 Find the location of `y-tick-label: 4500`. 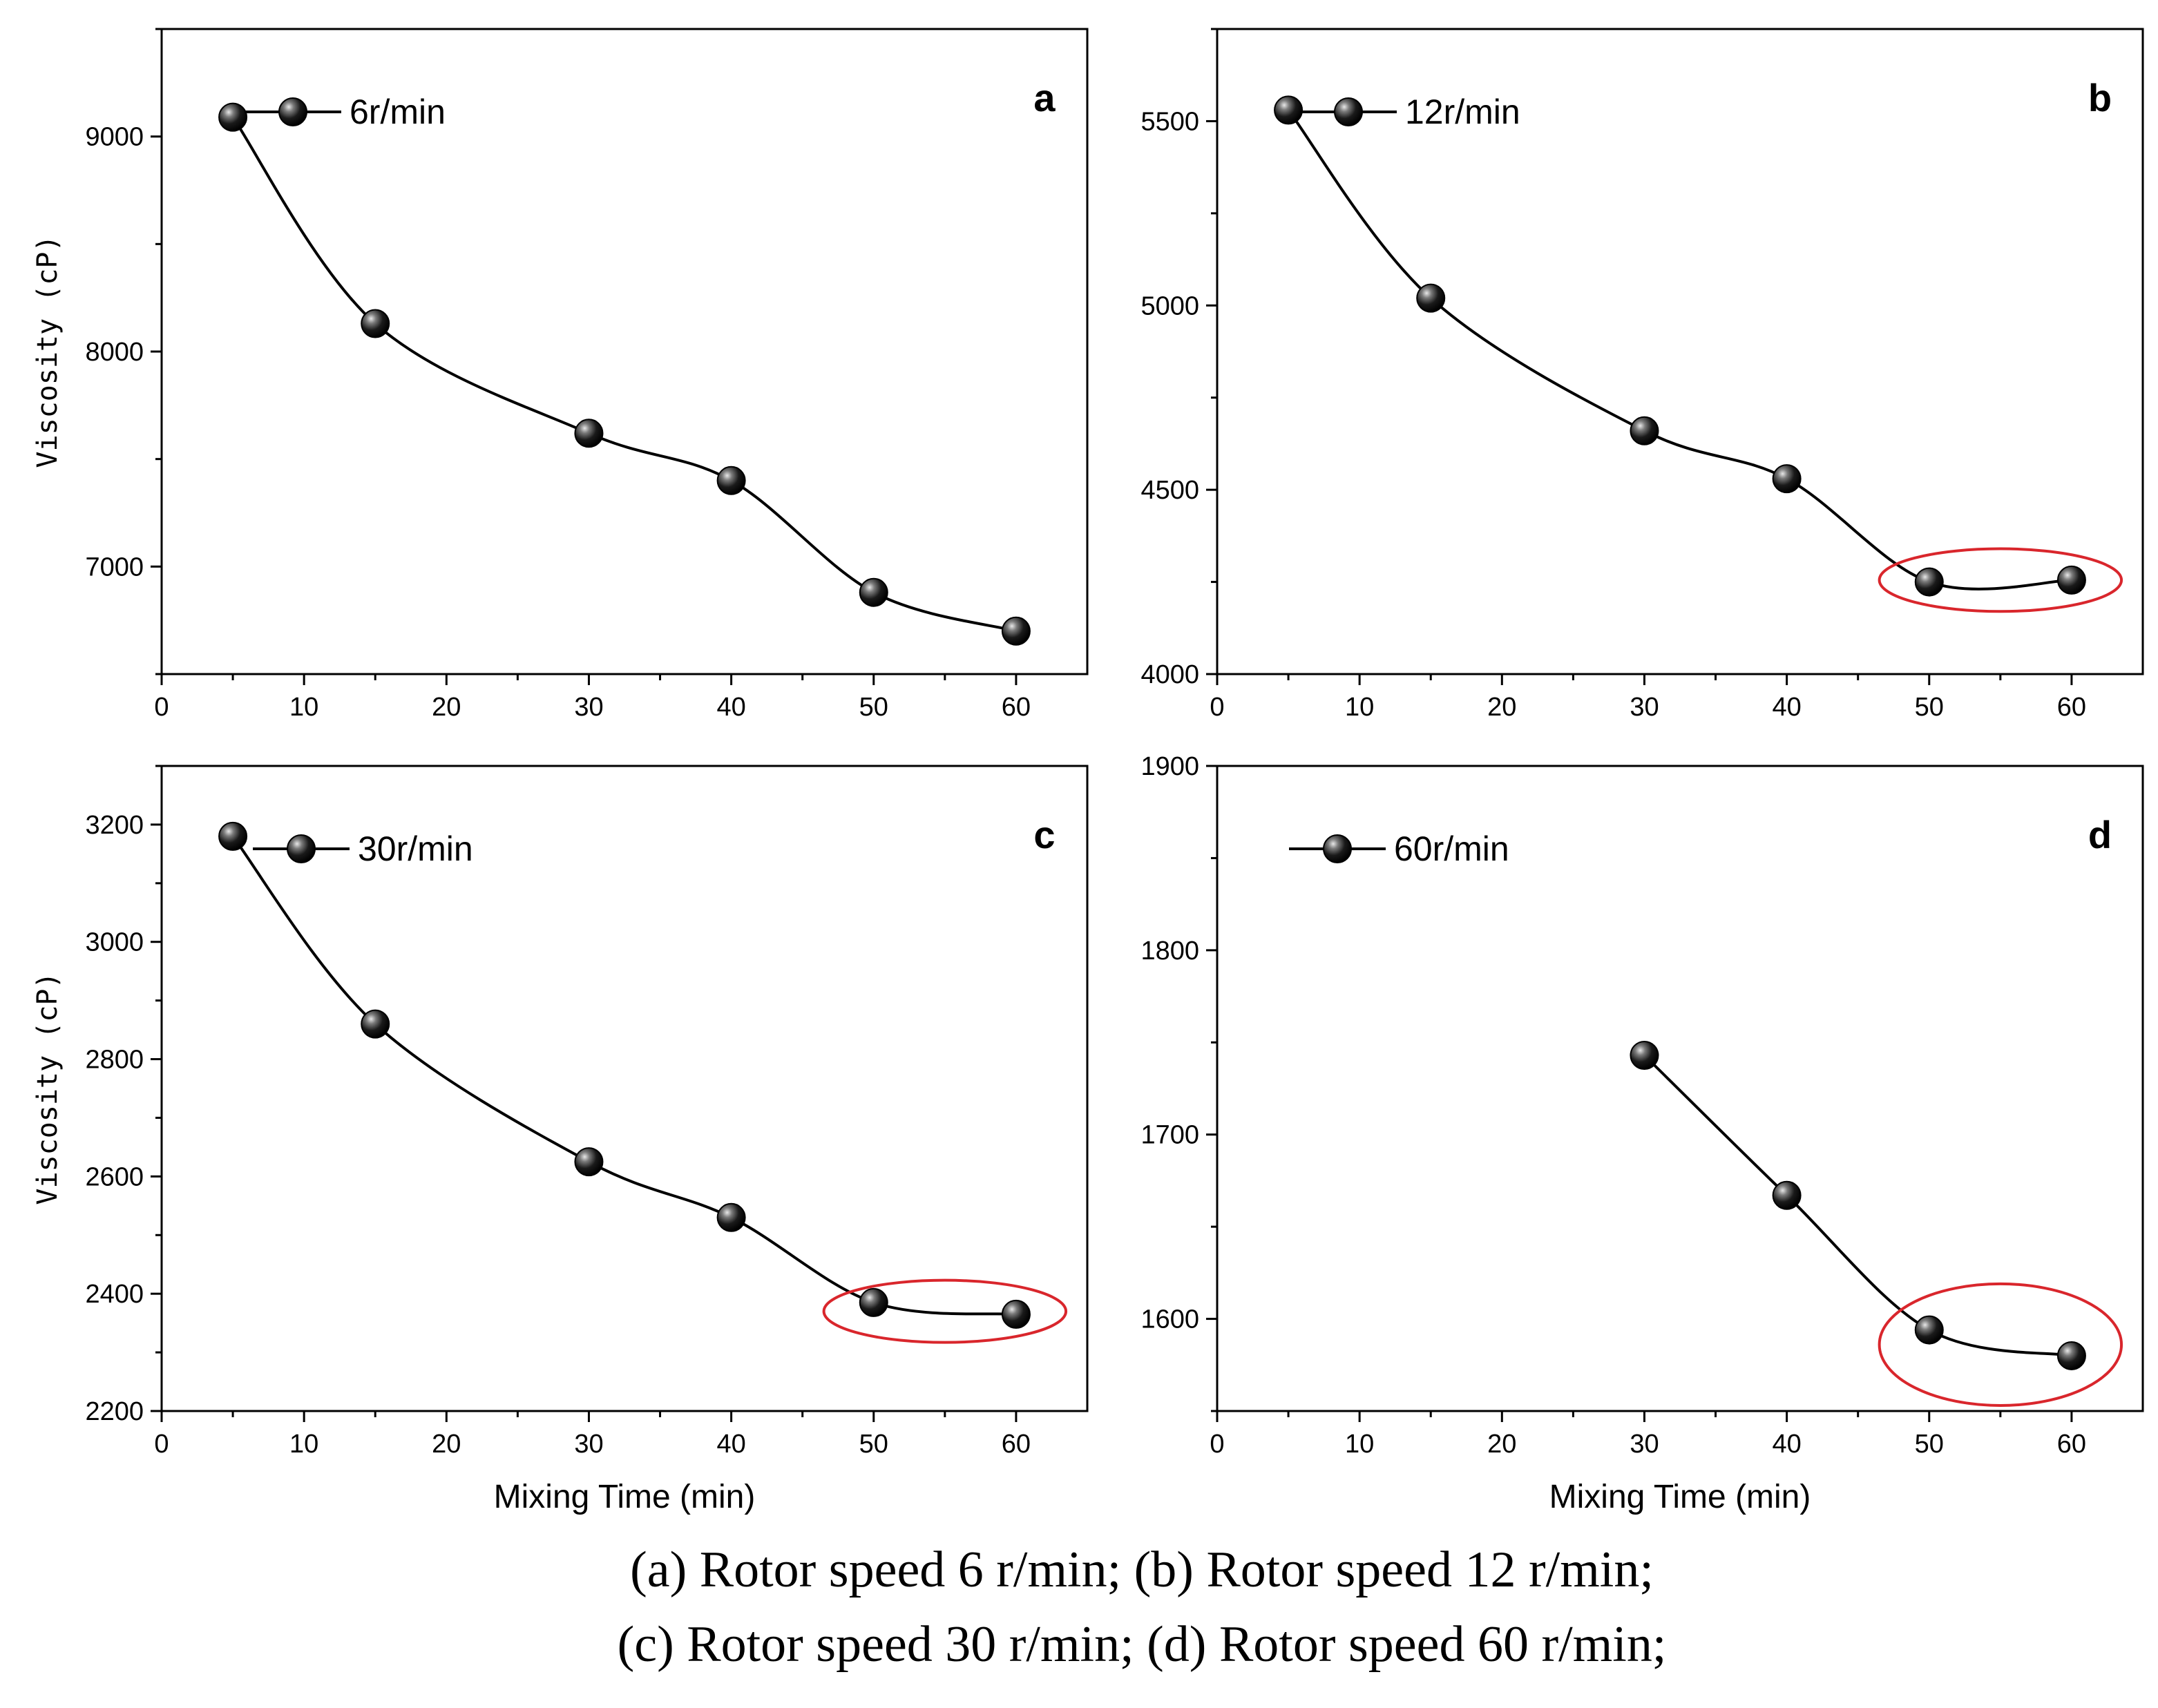

y-tick-label: 4500 is located at coordinates (1170, 491).